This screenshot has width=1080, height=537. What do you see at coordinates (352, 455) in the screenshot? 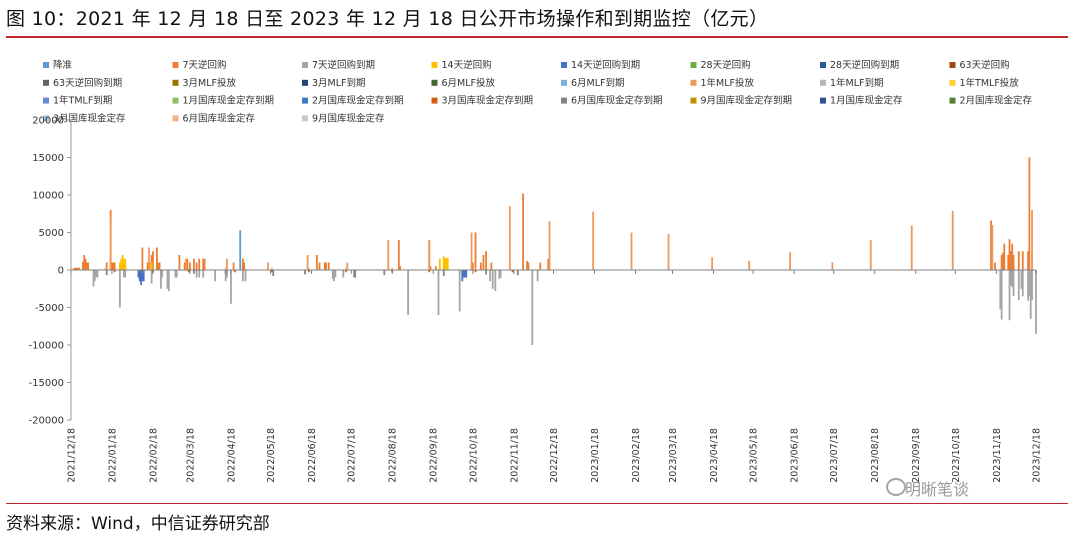
I see `x-tick-label: 2022/07/18` at bounding box center [352, 455].